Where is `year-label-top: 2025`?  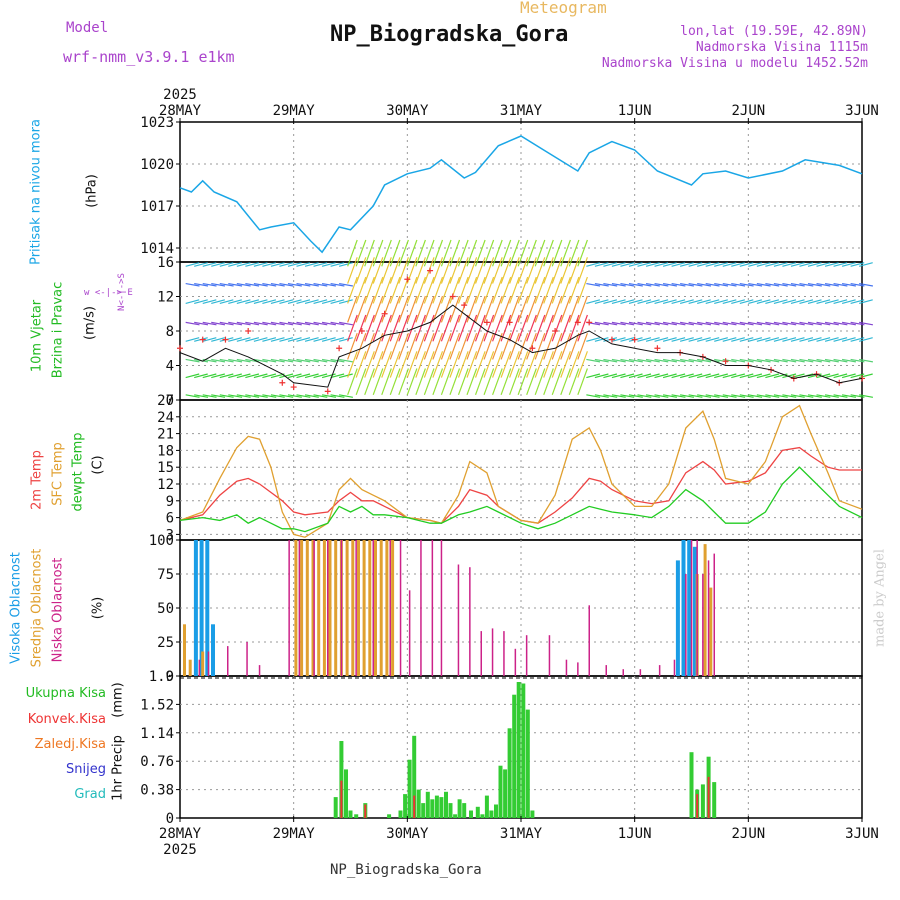
year-label-top: 2025 is located at coordinates (180, 95).